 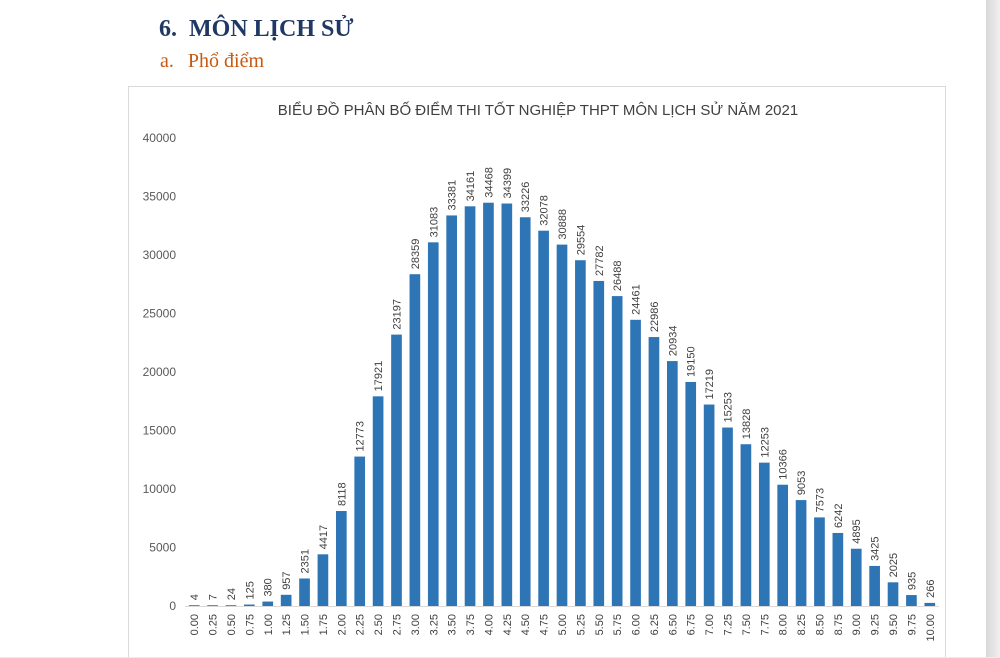 What do you see at coordinates (226, 61) in the screenshot?
I see `subsection-title: Phổ điểm` at bounding box center [226, 61].